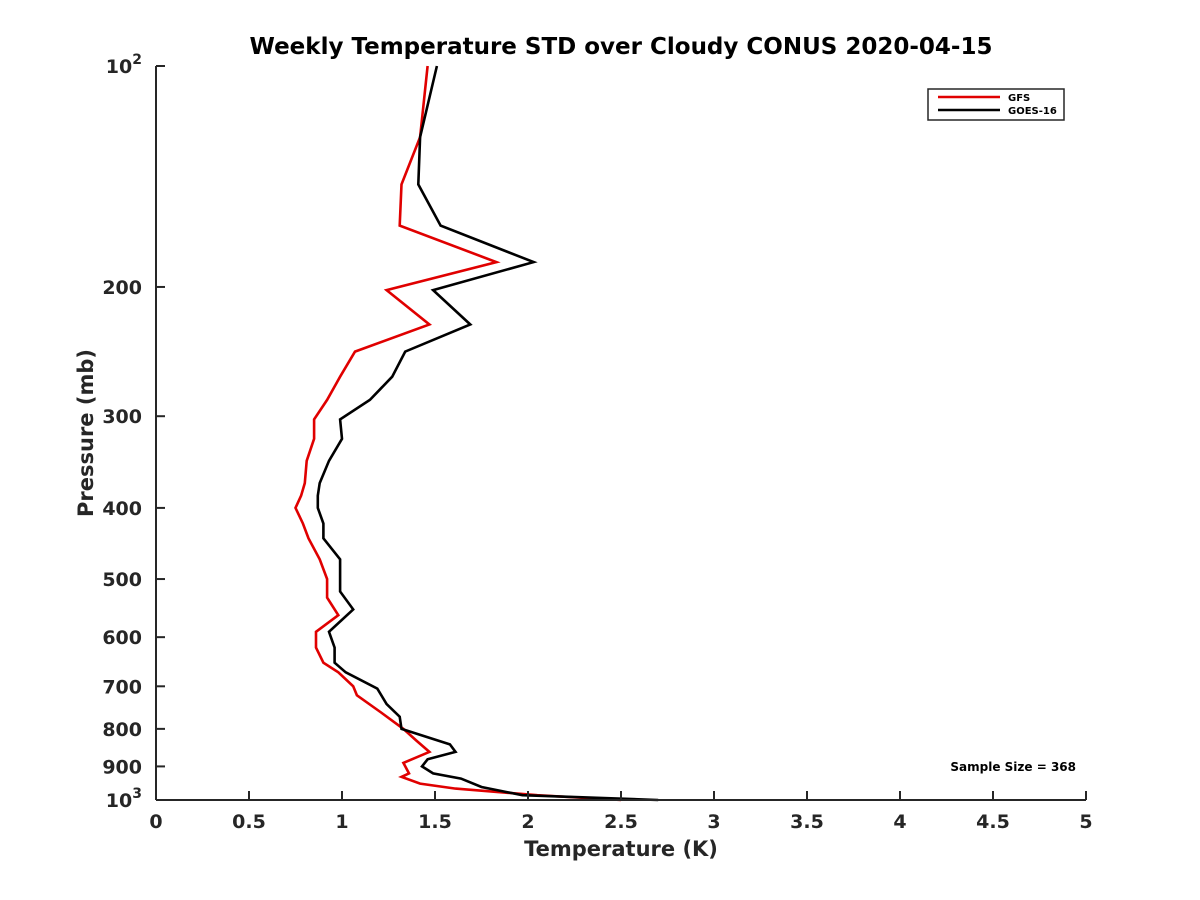  What do you see at coordinates (122, 687) in the screenshot?
I see `y-tick-label: 700` at bounding box center [122, 687].